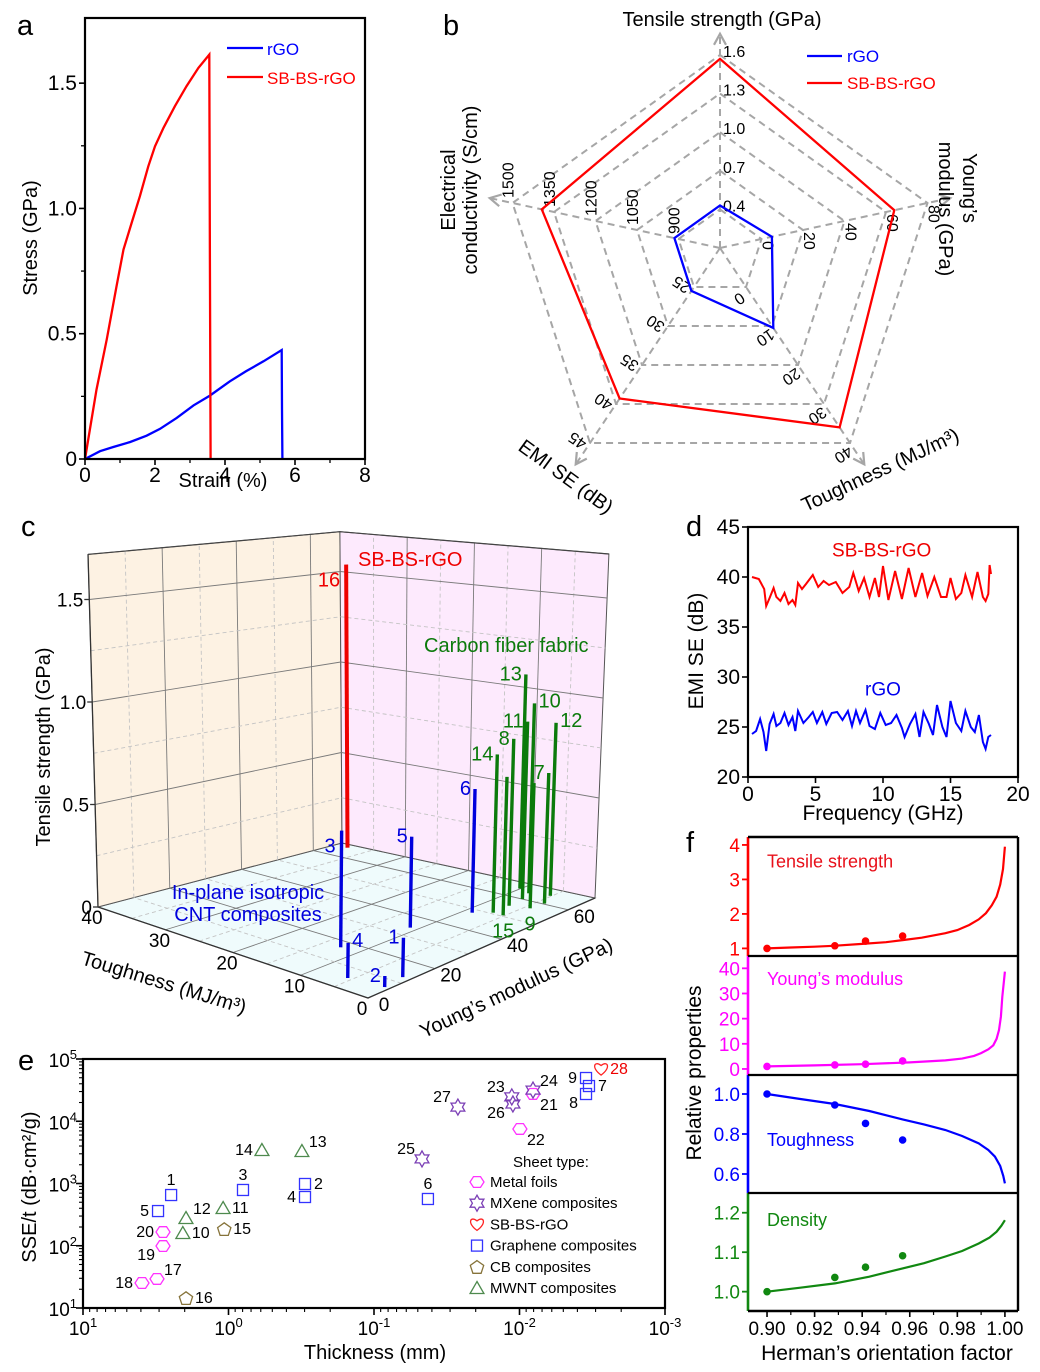 The height and width of the screenshot is (1372, 1040). I want to click on y-tick-label-density: 1.0, so click(727, 1293).